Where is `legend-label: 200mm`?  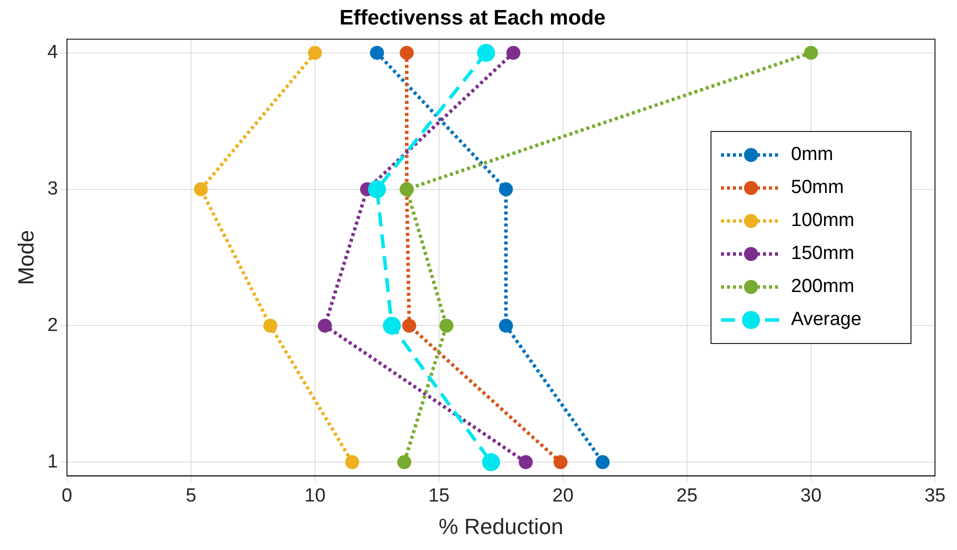 legend-label: 200mm is located at coordinates (822, 287).